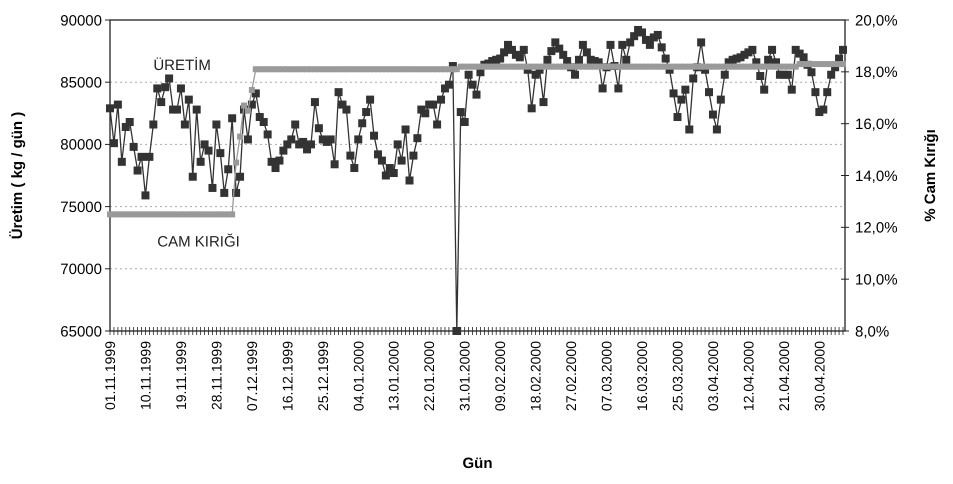 The width and height of the screenshot is (953, 484). What do you see at coordinates (394, 376) in the screenshot?
I see `x-tick-label: 13.01.2000` at bounding box center [394, 376].